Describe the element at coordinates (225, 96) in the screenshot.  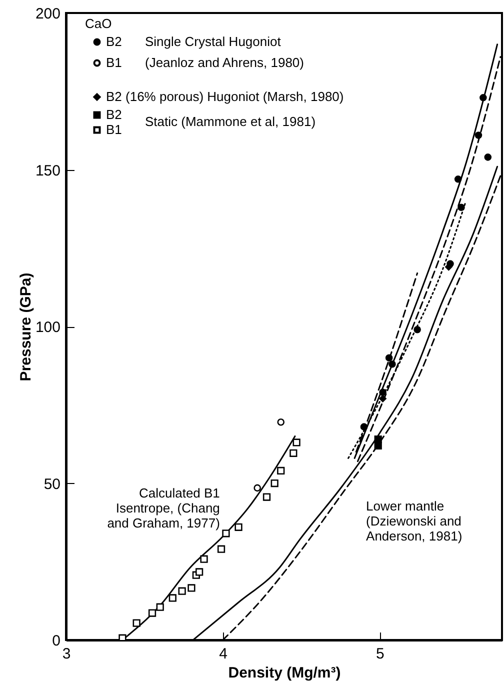
I see `legend-label: B2 (16% porous) Hugoniot (Marsh, 1980)` at that location.